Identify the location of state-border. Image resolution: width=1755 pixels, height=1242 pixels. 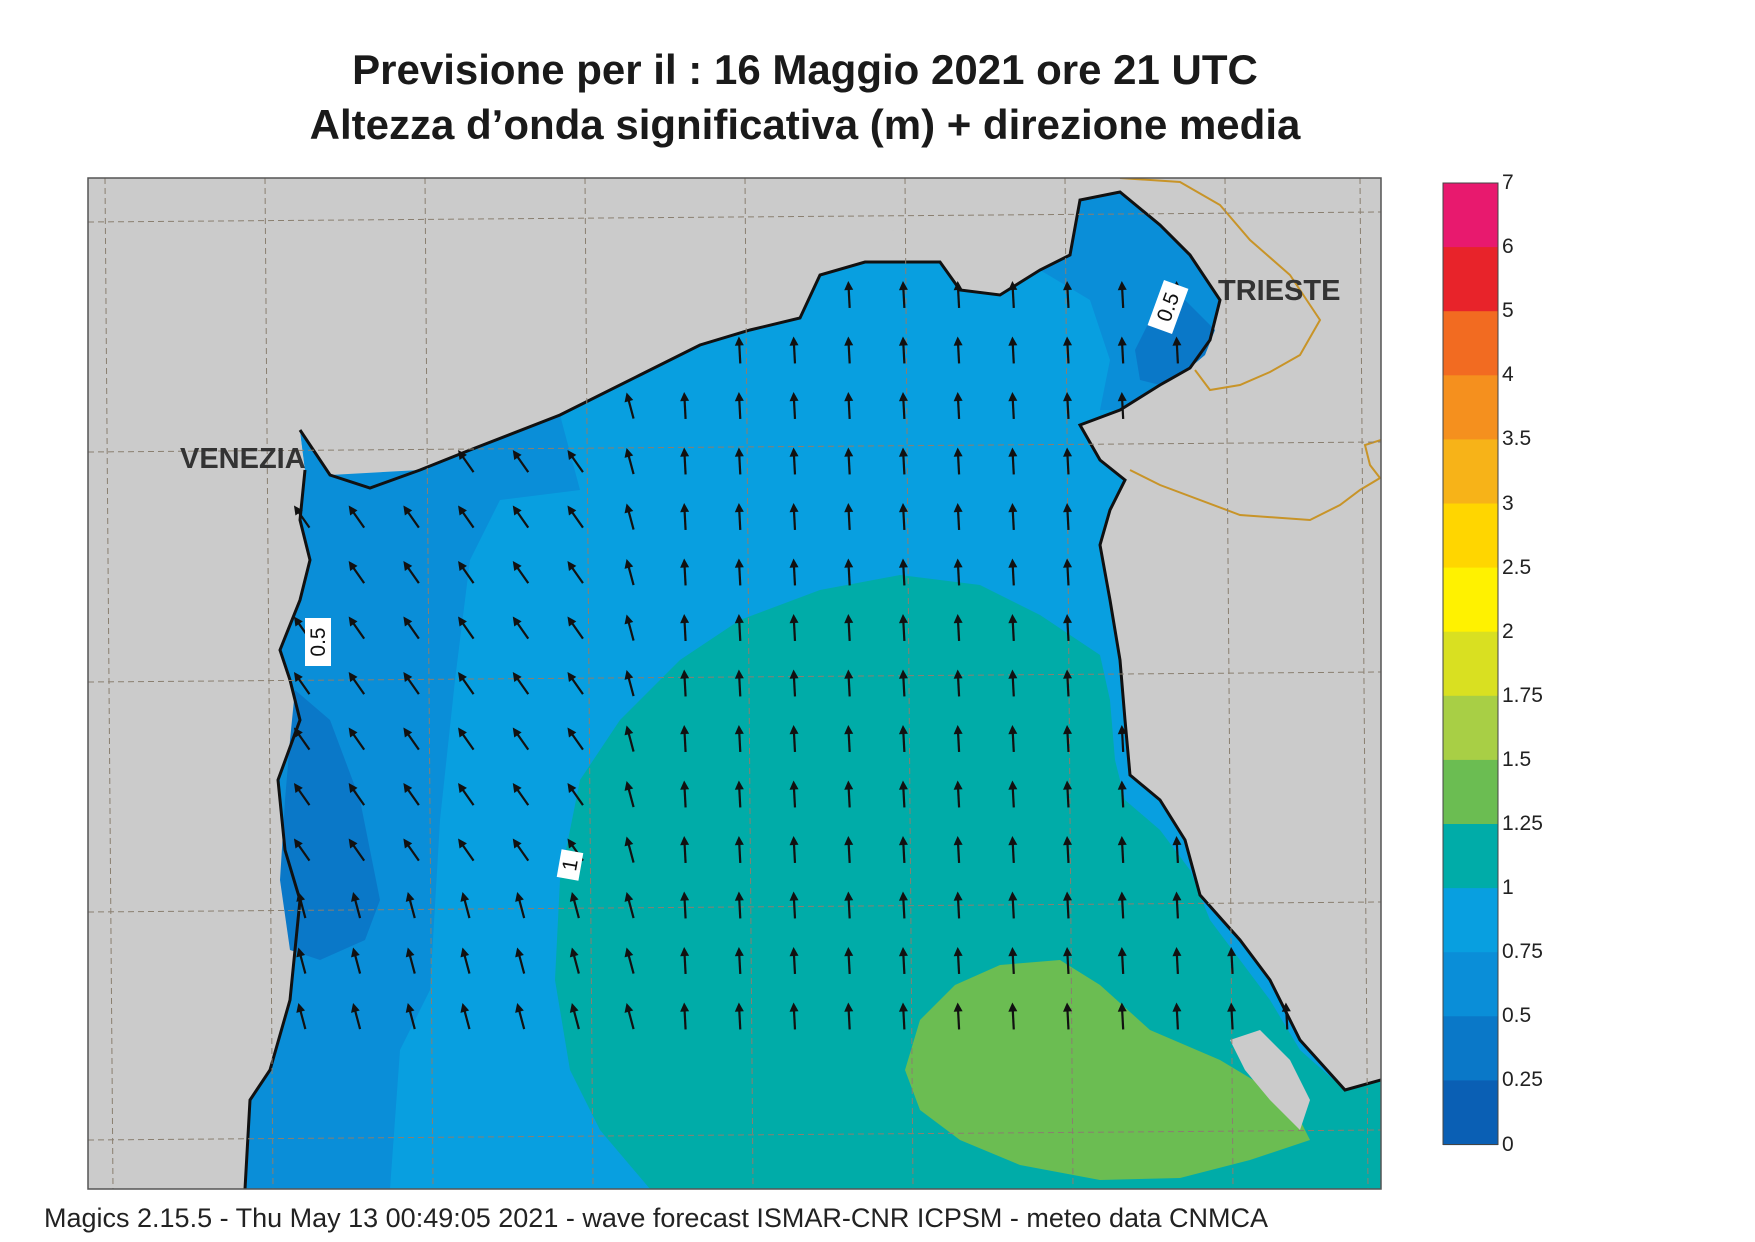
(1220, 285).